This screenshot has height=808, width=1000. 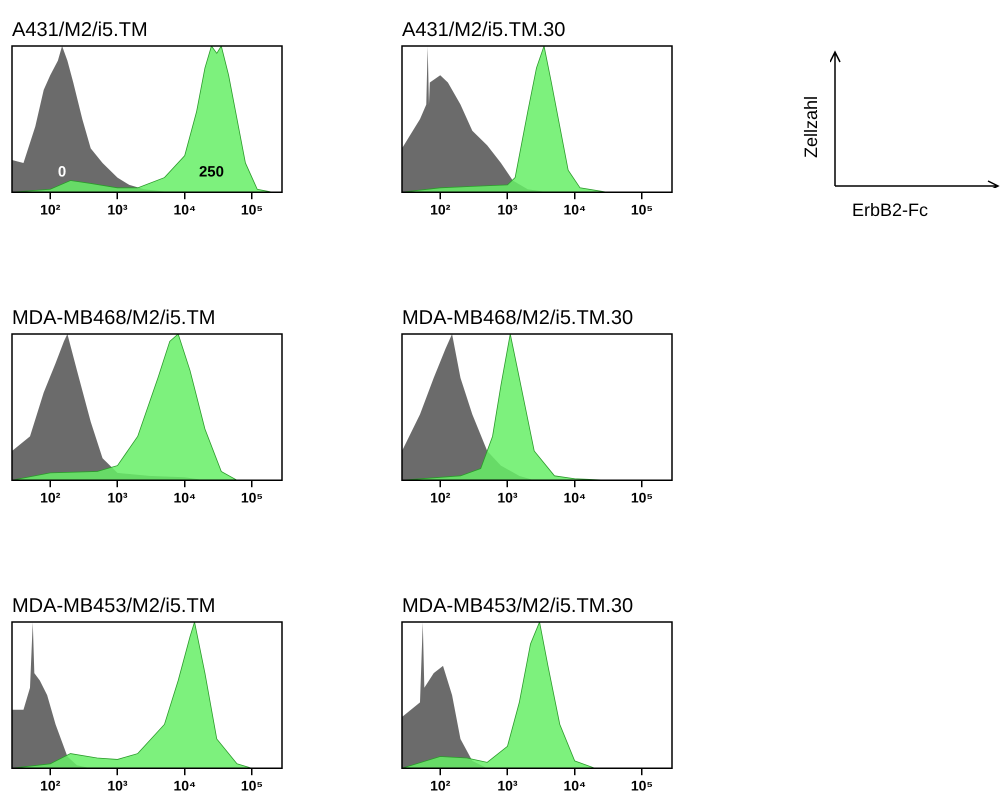 I want to click on chart-title: MDA-MB453/M2/i5.TM, so click(x=114, y=606).